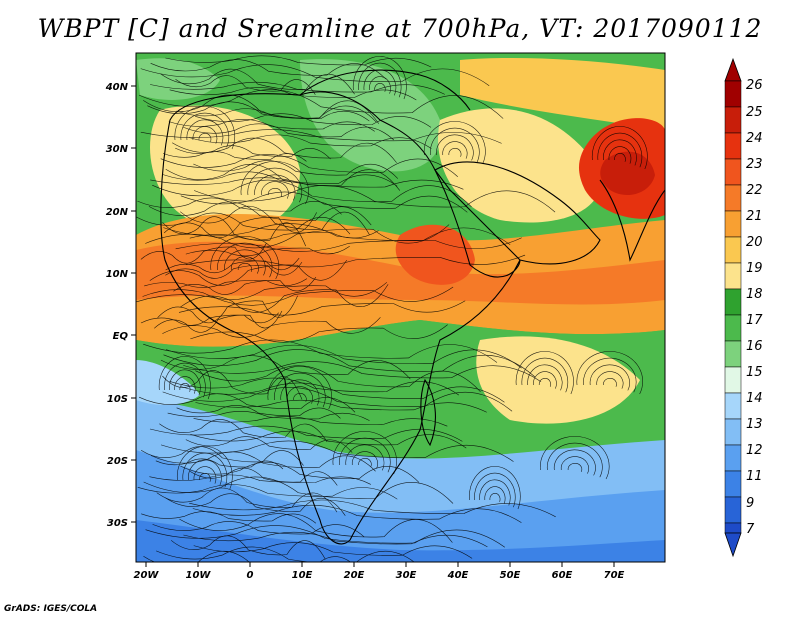 The image size is (800, 618). Describe the element at coordinates (754, 294) in the screenshot. I see `colorbar-label-18: 18` at that location.